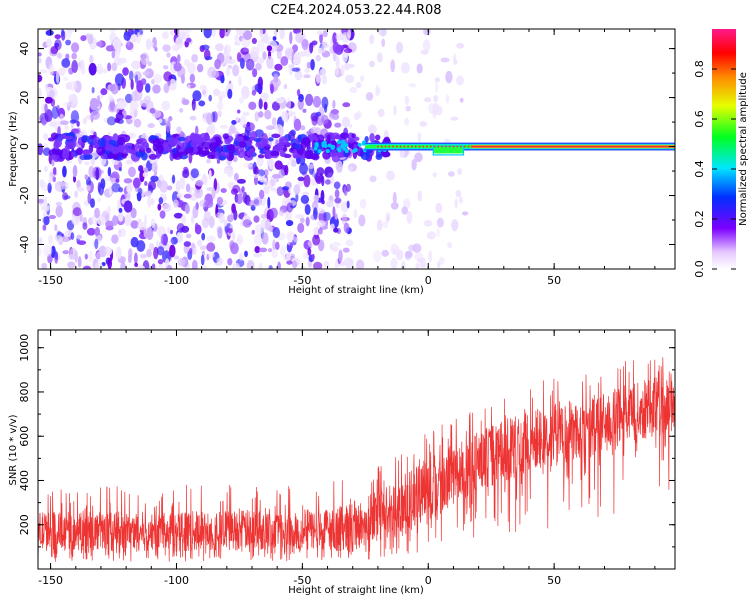 Image resolution: width=750 pixels, height=600 pixels. What do you see at coordinates (24, 348) in the screenshot?
I see `snr-y-tick-label: 1000` at bounding box center [24, 348].